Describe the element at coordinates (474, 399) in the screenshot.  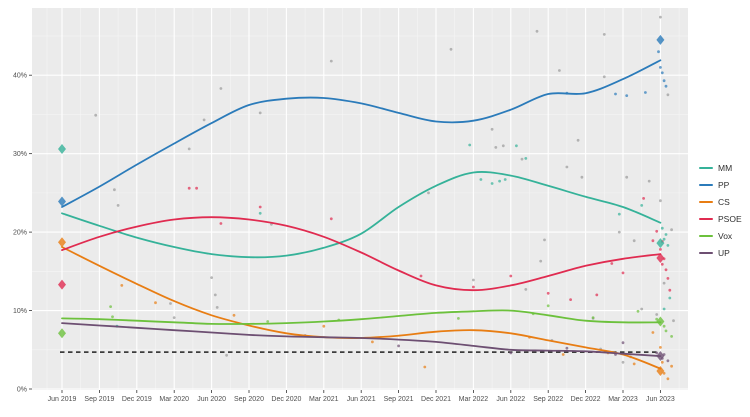
I see `x-axis-label: Mar 2022` at that location.